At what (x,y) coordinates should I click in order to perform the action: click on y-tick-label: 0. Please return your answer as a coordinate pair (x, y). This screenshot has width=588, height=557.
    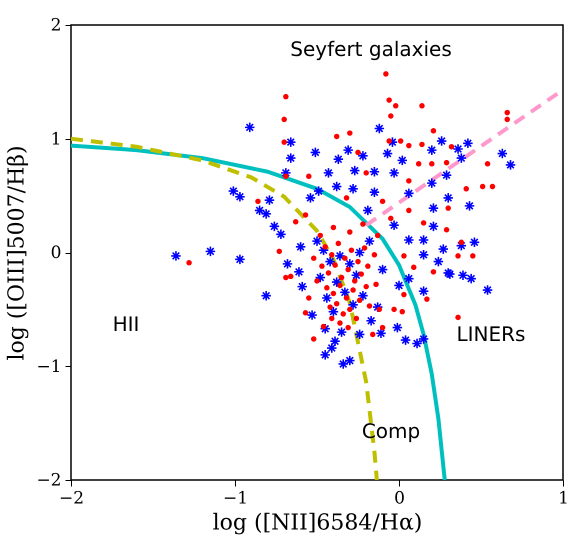
    Looking at the image, I should click on (56, 253).